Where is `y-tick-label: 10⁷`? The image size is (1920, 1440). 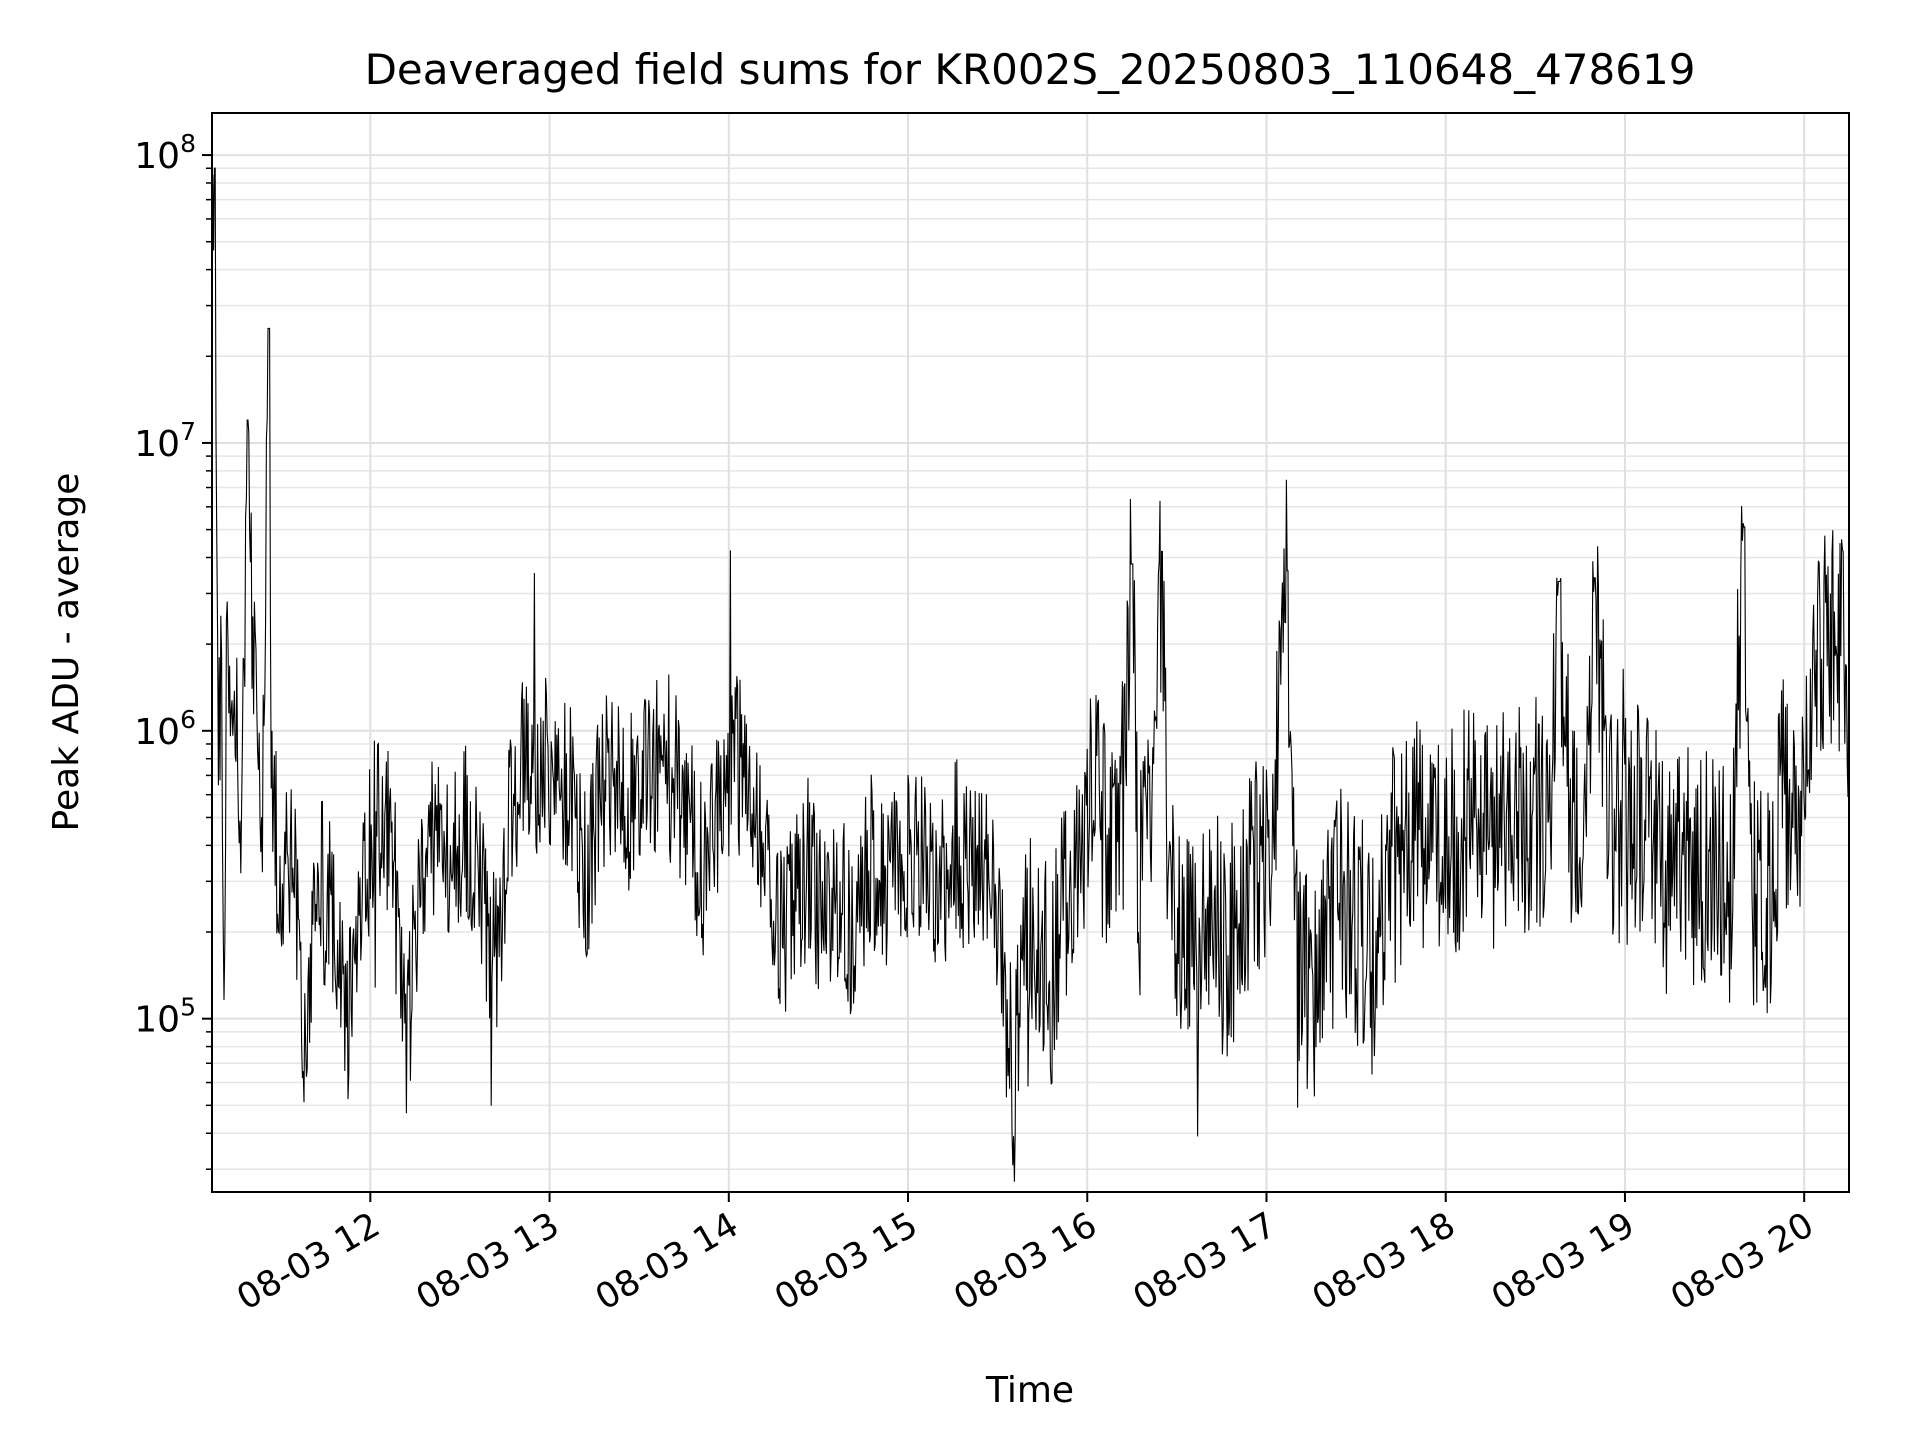
y-tick-label: 10⁷ is located at coordinates (165, 441).